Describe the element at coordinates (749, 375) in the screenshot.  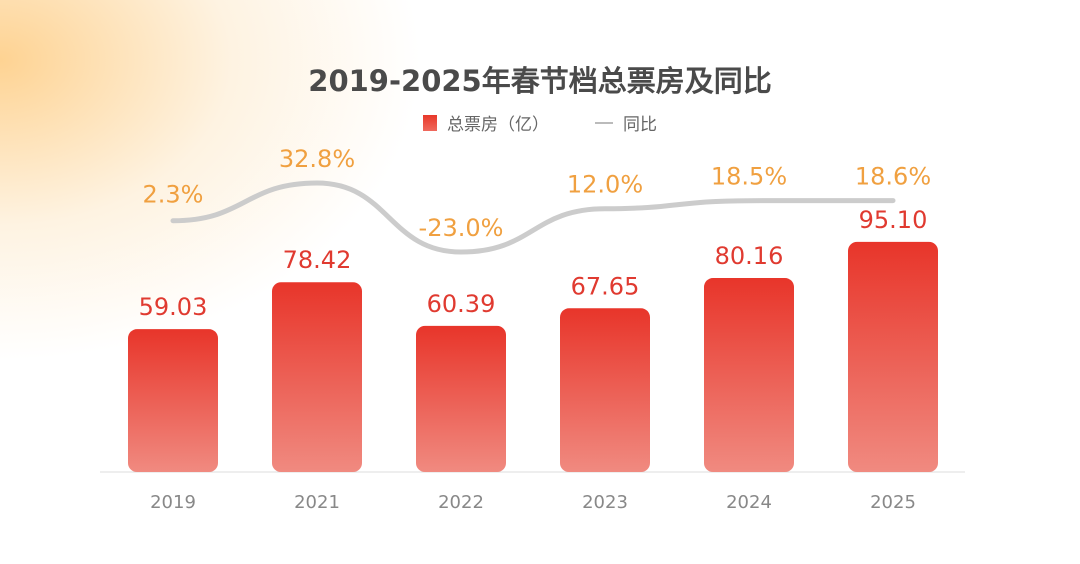
I see `bar-2024` at that location.